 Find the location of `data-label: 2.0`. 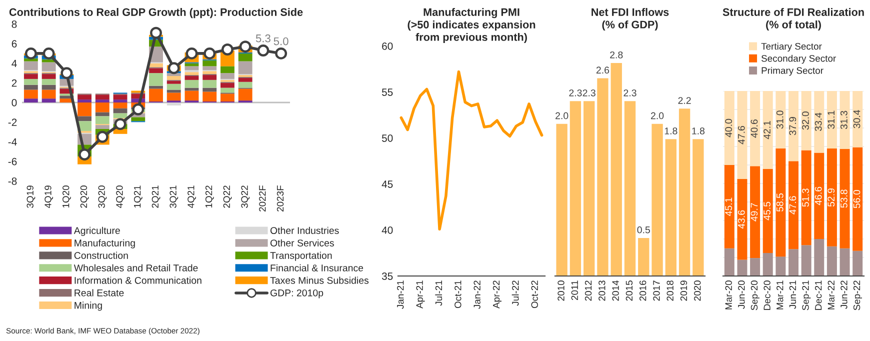

data-label: 2.0 is located at coordinates (562, 116).